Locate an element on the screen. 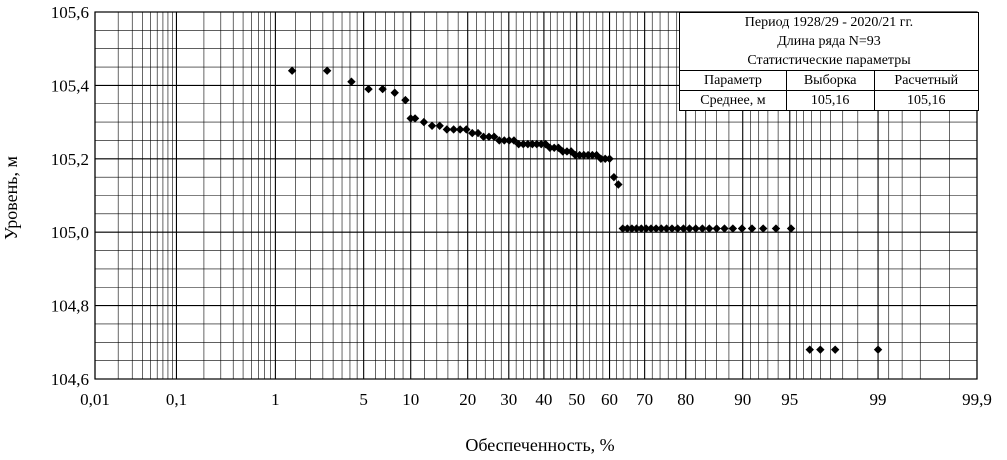 This screenshot has height=460, width=1007. x-tick-label: 70 is located at coordinates (644, 399).